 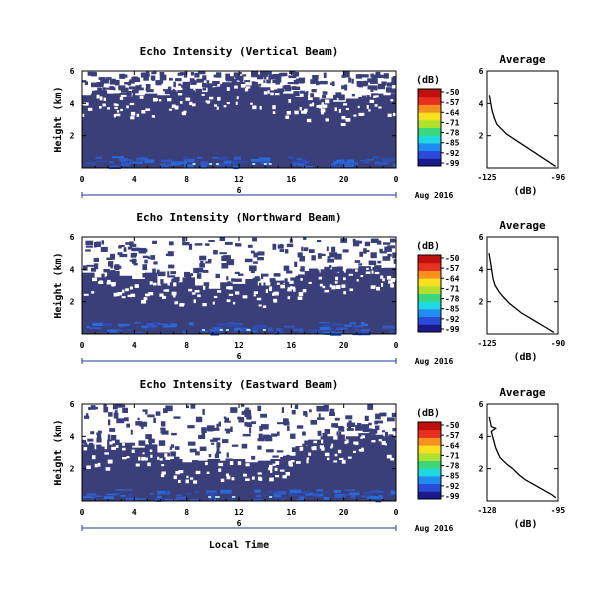 What do you see at coordinates (239, 512) in the screenshot?
I see `x-tick-label: 12` at bounding box center [239, 512].